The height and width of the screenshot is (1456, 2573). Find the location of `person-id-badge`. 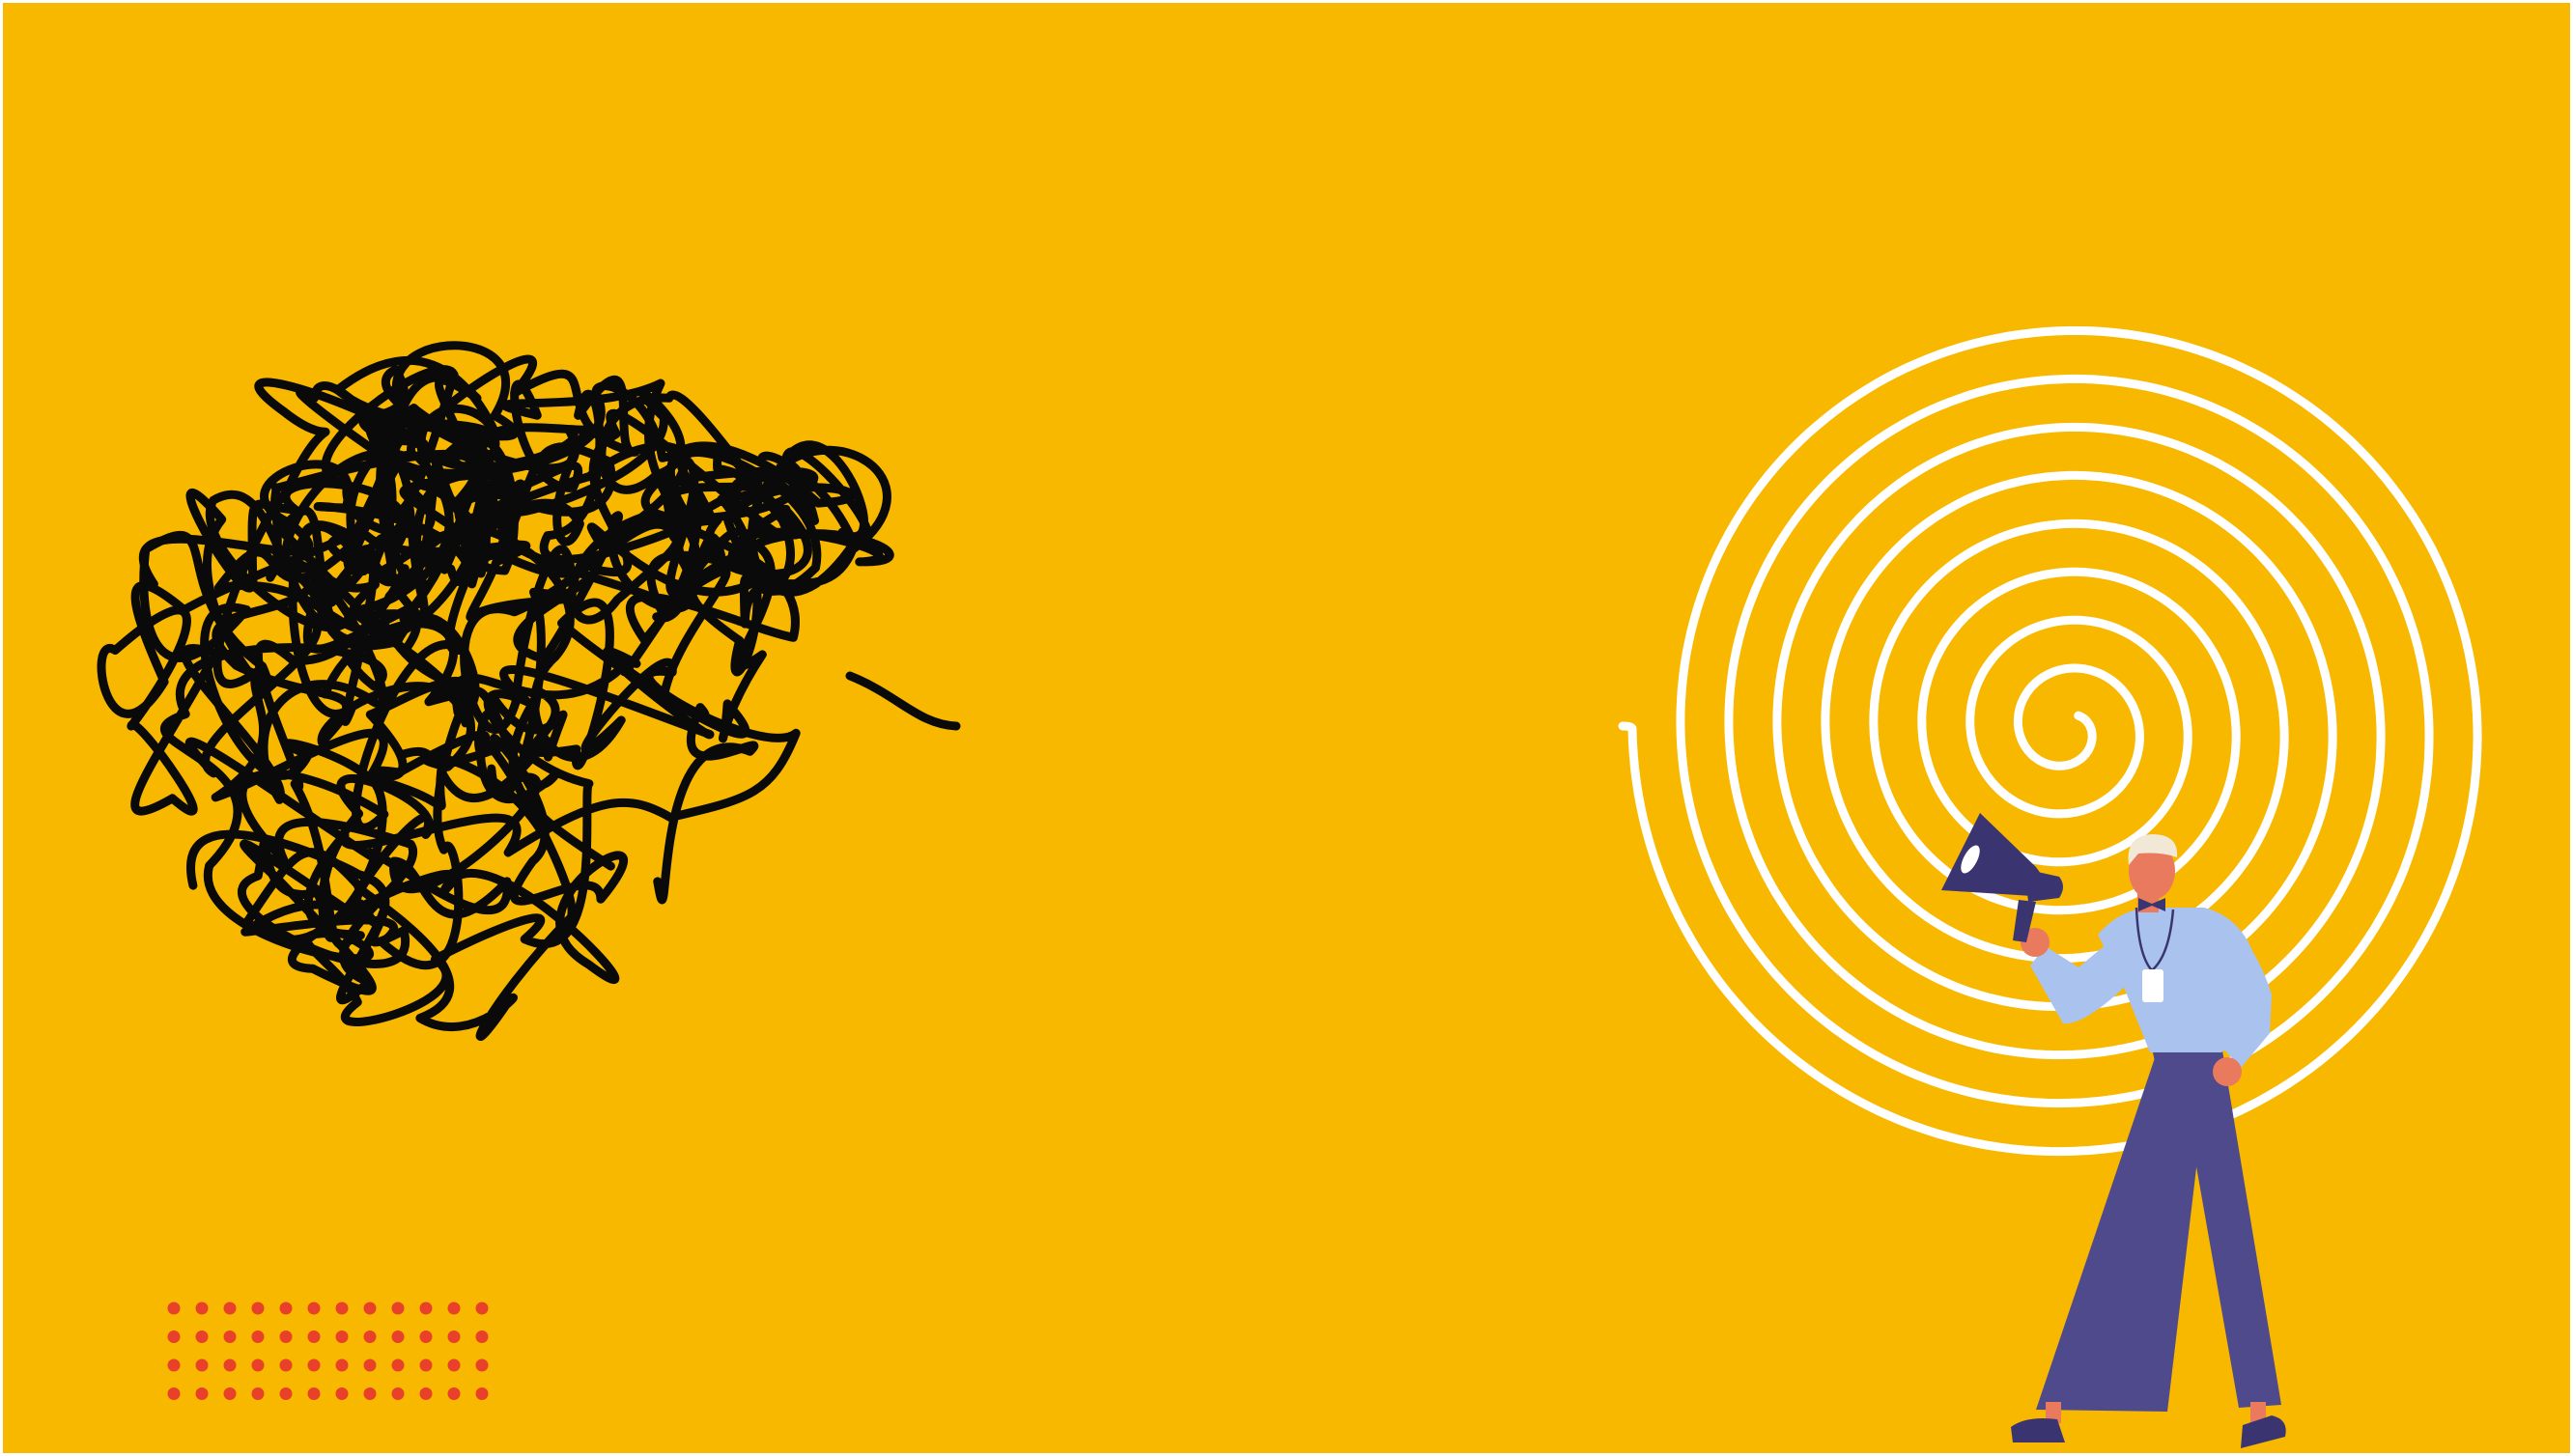

person-id-badge is located at coordinates (2152, 986).